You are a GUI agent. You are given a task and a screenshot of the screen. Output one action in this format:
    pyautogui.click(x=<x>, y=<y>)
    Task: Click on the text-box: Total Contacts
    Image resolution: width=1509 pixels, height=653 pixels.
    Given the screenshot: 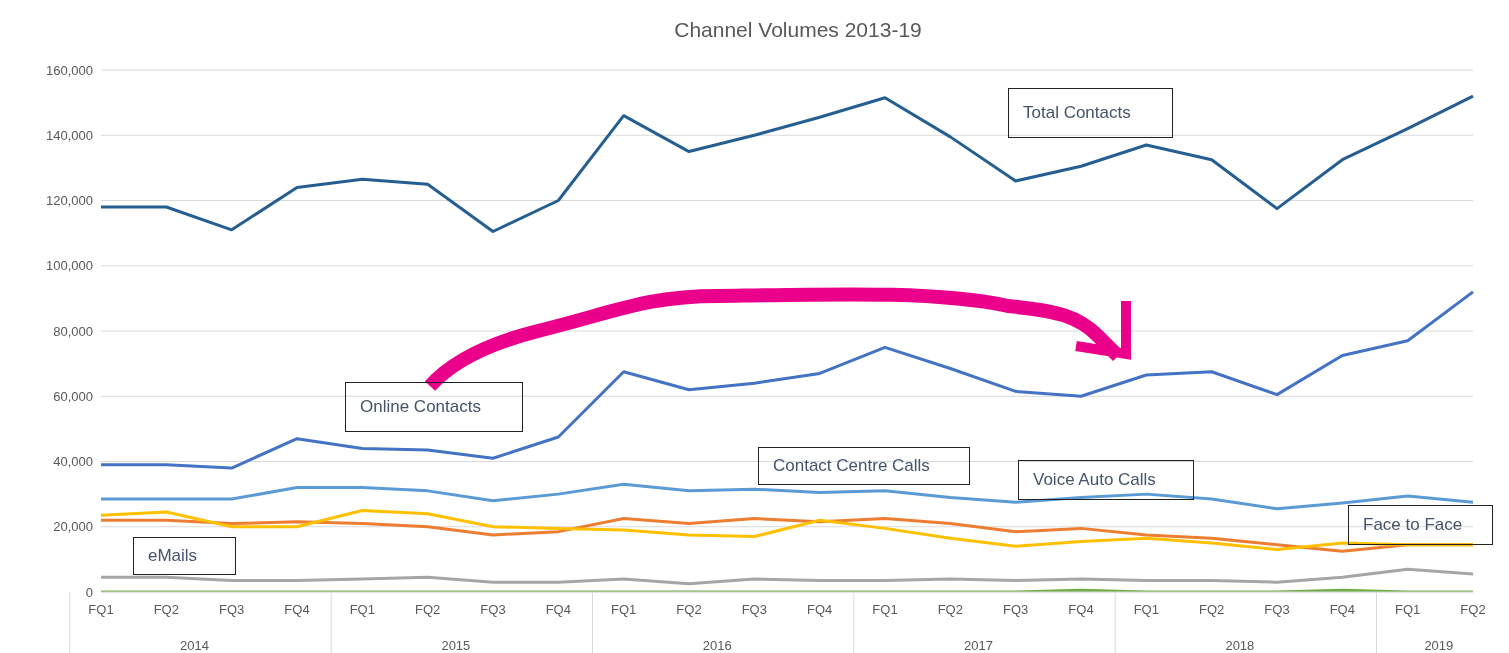 What is the action you would take?
    pyautogui.click(x=1090, y=113)
    